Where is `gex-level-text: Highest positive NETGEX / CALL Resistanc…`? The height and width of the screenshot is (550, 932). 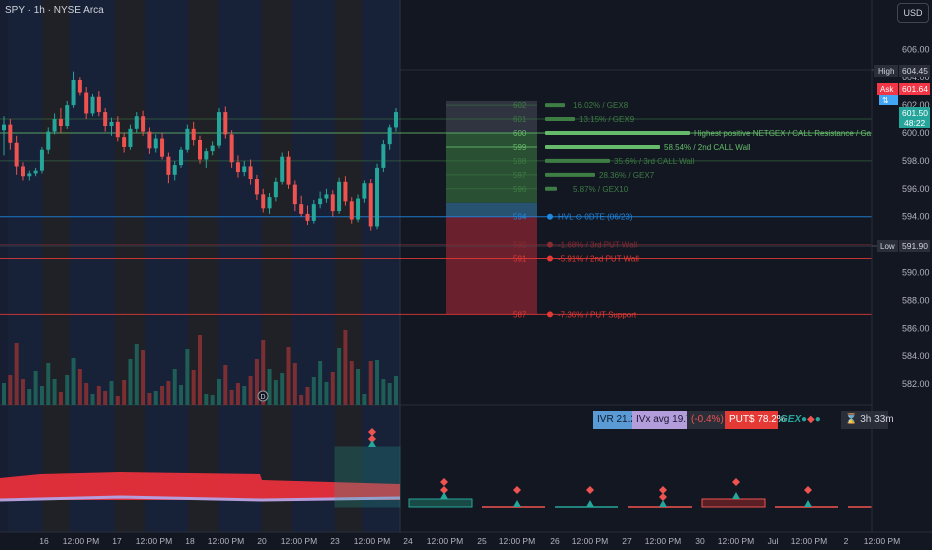
gex-level-text: Highest positive NETGEX / CALL Resistanc… is located at coordinates (800, 133).